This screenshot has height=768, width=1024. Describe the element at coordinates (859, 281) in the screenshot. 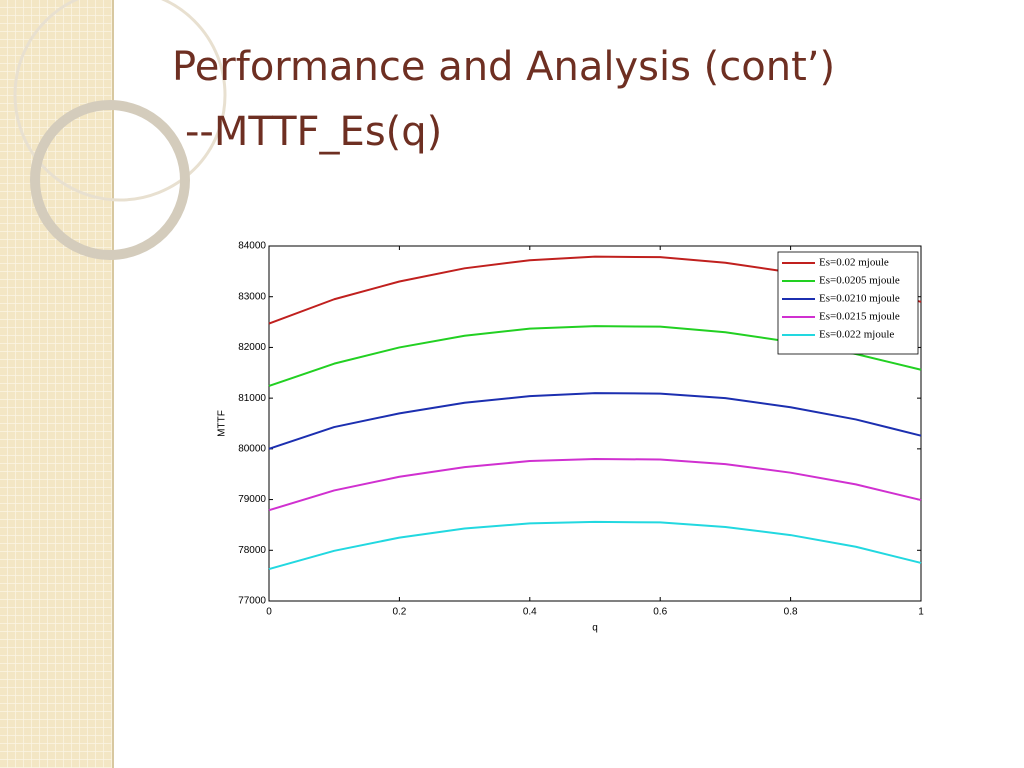

I see `legend-label: Es=0.0205 mjoule` at that location.